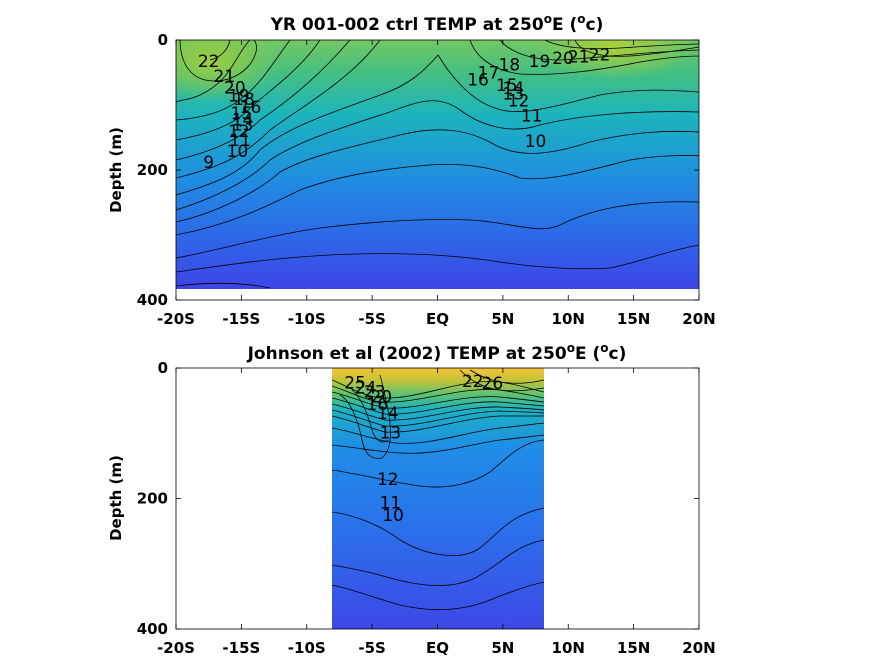  Describe the element at coordinates (355, 383) in the screenshot. I see `contour-label: 25` at that location.